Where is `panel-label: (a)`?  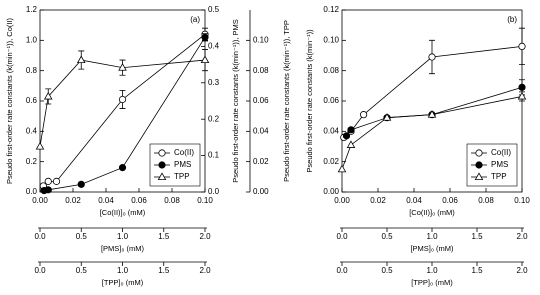
panel-label: (a) is located at coordinates (195, 19).